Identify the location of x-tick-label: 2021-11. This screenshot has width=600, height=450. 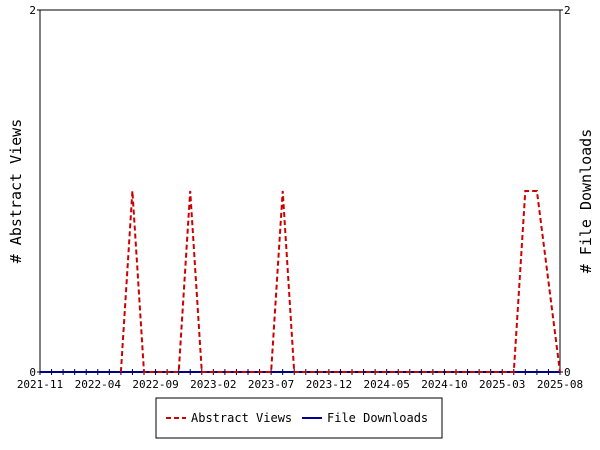
(40, 384).